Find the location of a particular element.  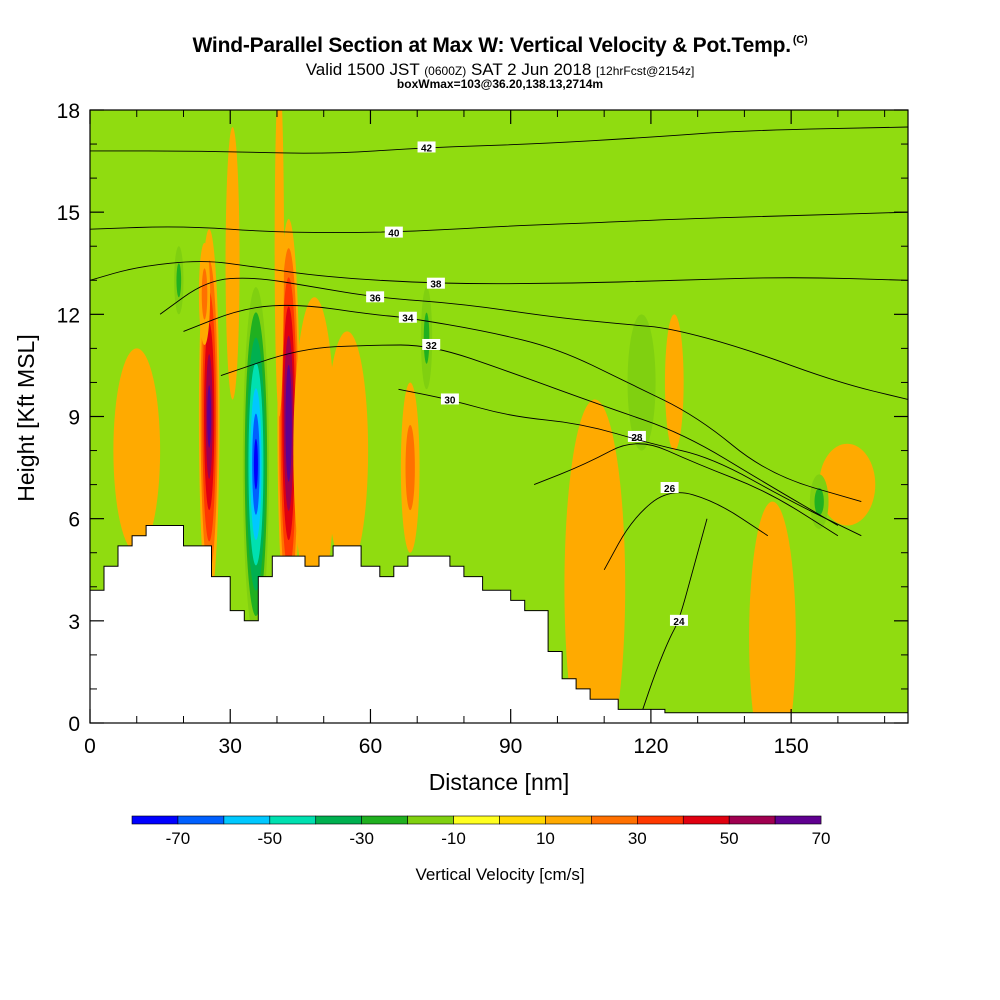

chart-subtitle-box: boxWmax=103@36.20,138.13,2714m is located at coordinates (500, 84).